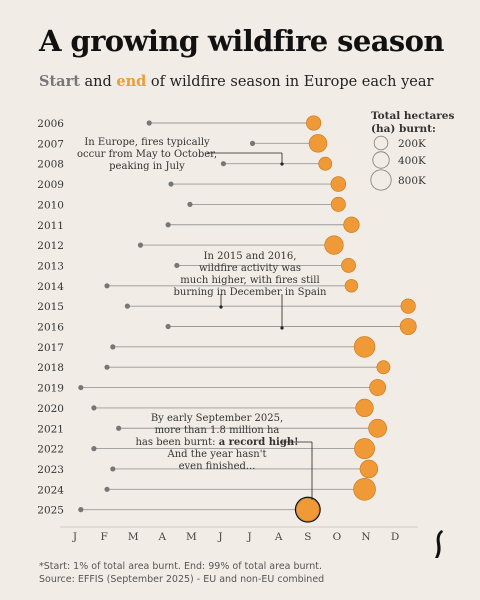 The height and width of the screenshot is (600, 480). I want to click on annotation-2025-line: has been burnt: a record high!, so click(216, 442).